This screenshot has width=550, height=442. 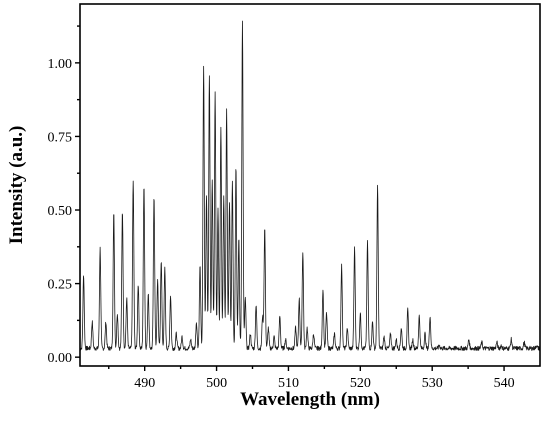 What do you see at coordinates (64, 195) in the screenshot?
I see `y-axis-ticks: 0.00 0.25 0.50 0.75 1.00` at bounding box center [64, 195].